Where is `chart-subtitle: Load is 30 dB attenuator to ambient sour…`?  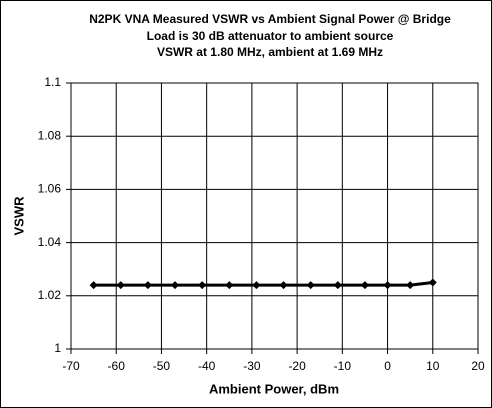
chart-subtitle: Load is 30 dB attenuator to ambient sour… is located at coordinates (270, 36).